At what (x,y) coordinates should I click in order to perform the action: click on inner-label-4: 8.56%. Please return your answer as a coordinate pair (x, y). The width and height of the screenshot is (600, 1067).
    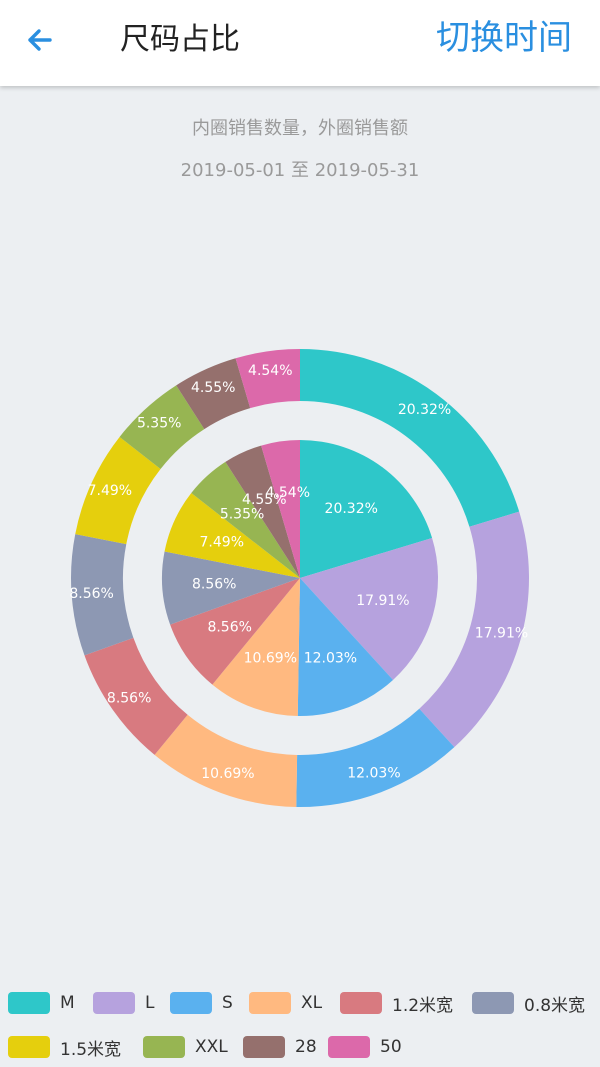
    Looking at the image, I should click on (229, 628).